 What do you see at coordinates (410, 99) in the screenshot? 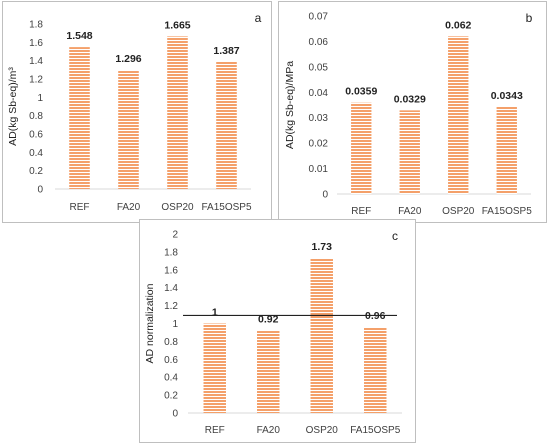
I see `data-label: 0.0329` at bounding box center [410, 99].